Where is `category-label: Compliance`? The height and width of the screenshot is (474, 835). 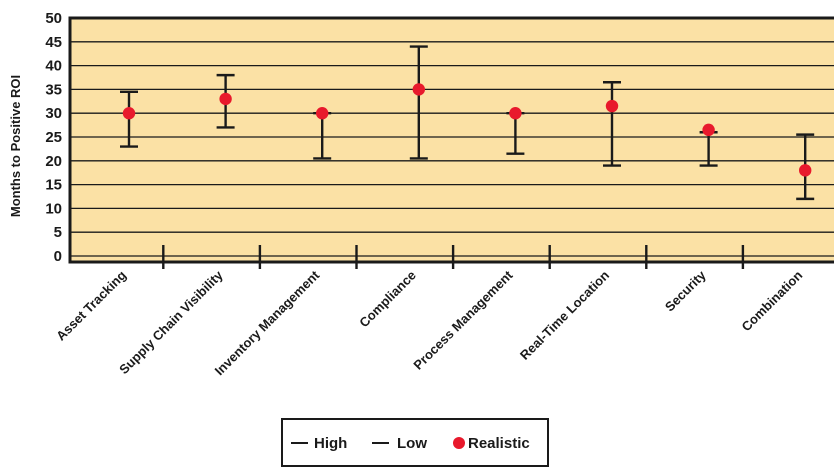
category-label: Compliance is located at coordinates (387, 299).